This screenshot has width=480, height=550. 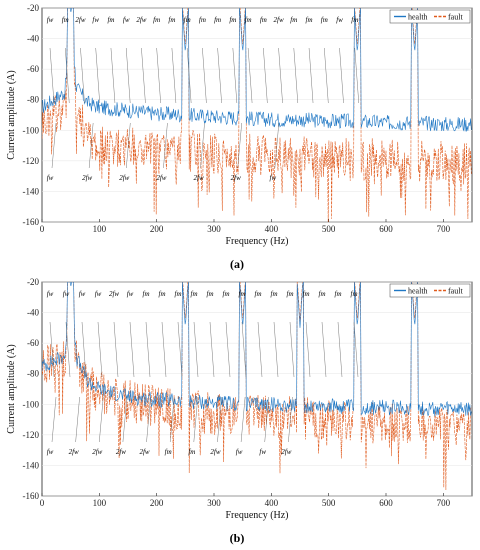 What do you see at coordinates (418, 17) in the screenshot?
I see `legend-label-health: health` at bounding box center [418, 17].